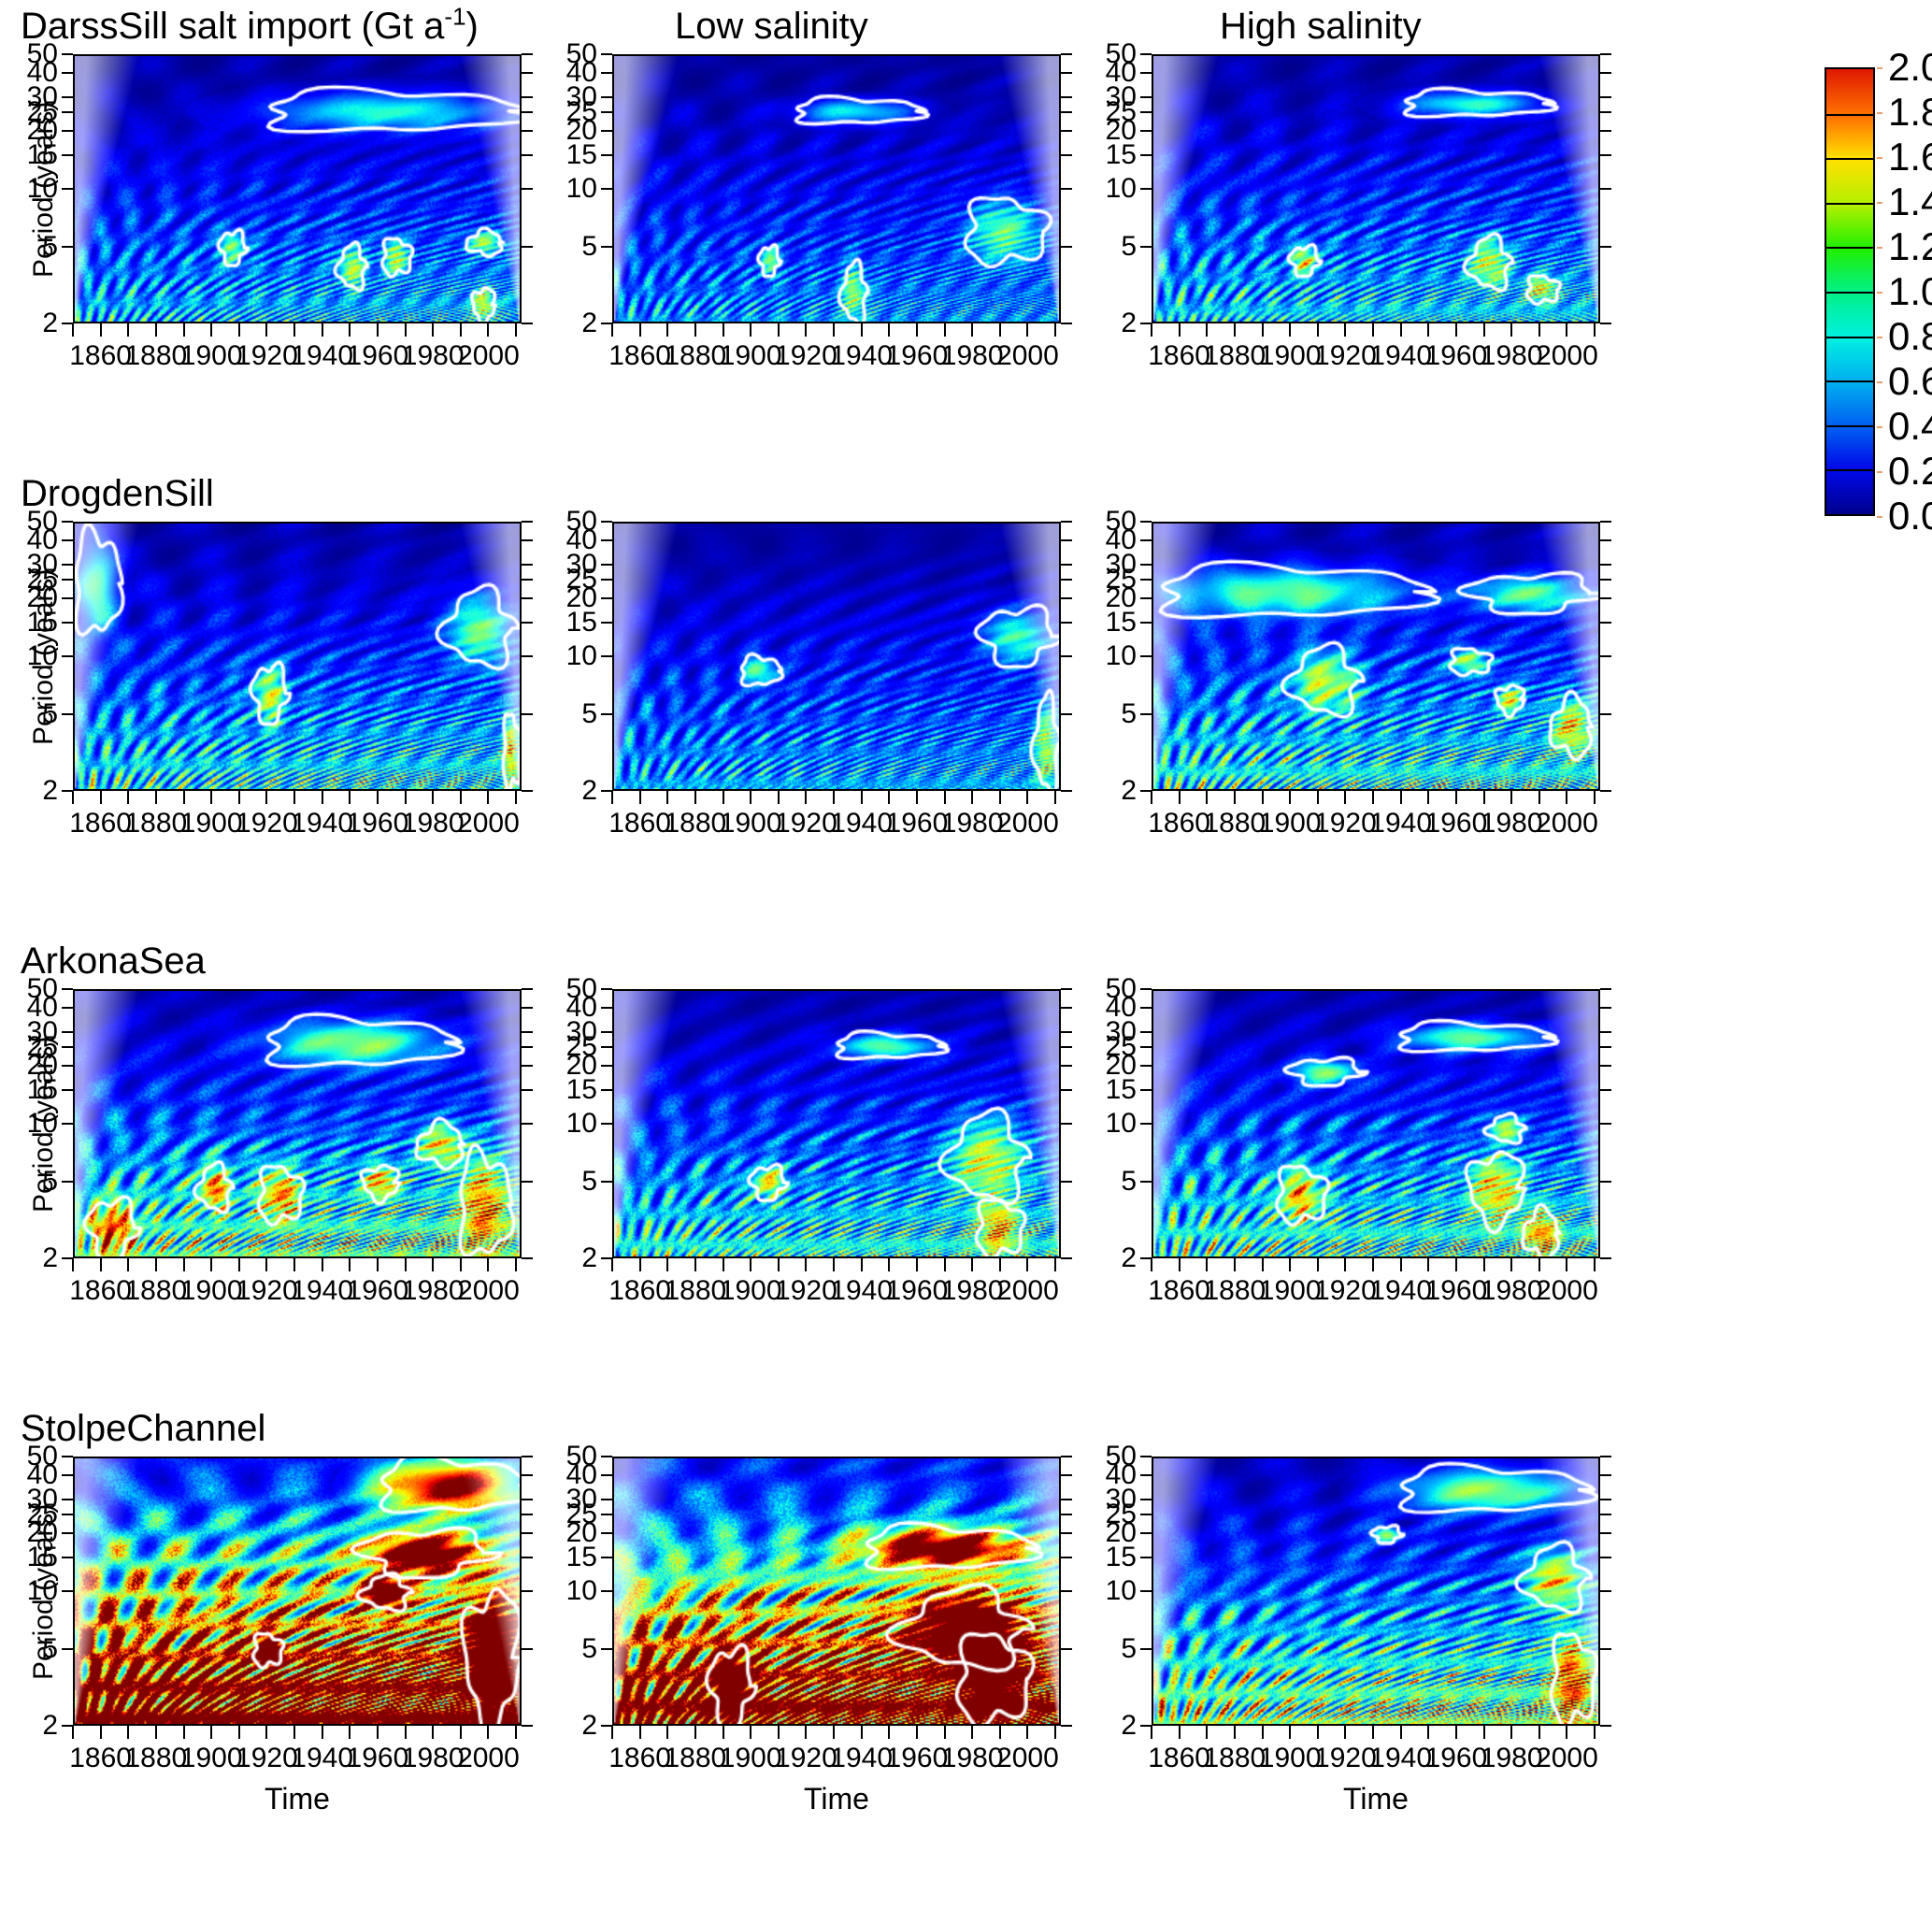  Describe the element at coordinates (50, 790) in the screenshot. I see `y-tick-label: 2` at that location.